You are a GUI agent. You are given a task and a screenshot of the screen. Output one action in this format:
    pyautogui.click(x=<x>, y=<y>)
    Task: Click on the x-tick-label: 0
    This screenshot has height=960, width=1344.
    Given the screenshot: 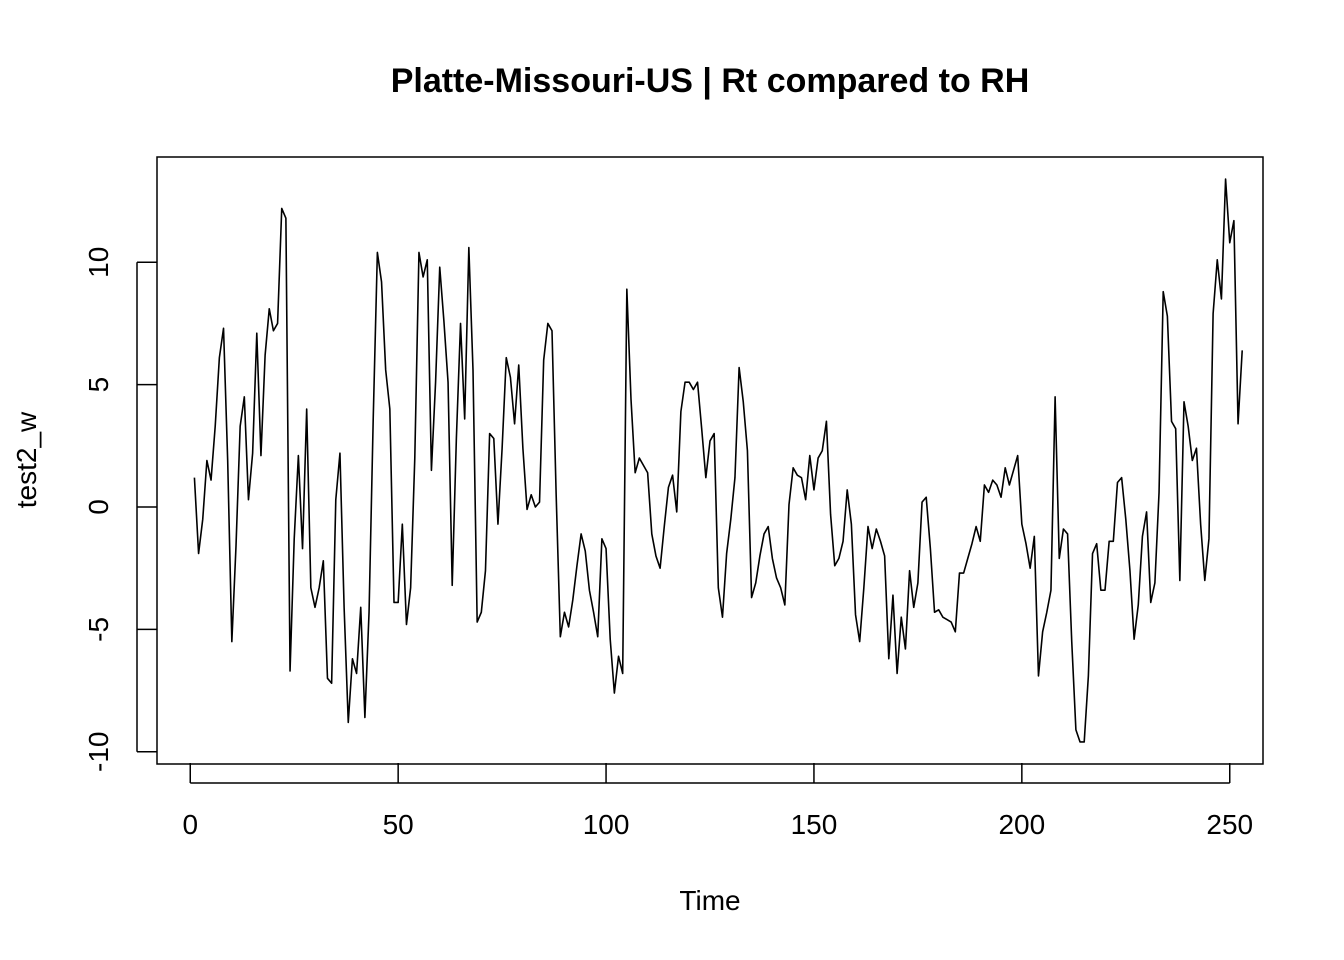 What is the action you would take?
    pyautogui.click(x=190, y=824)
    